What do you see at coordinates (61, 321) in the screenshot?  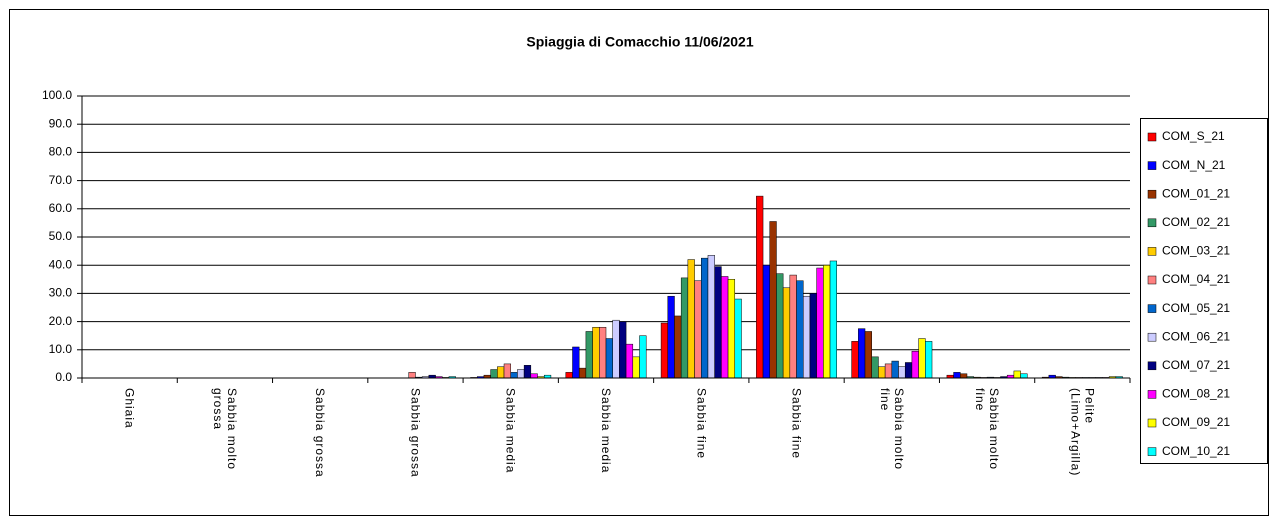 I see `y-tick-label: 20.0` at bounding box center [61, 321].